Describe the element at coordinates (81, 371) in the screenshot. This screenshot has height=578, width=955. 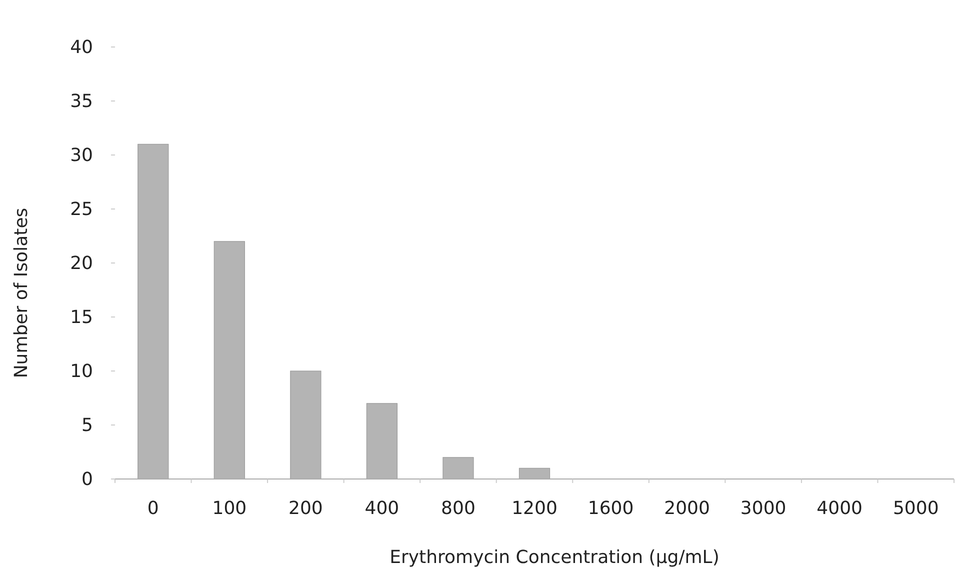
I see `y-tick-label: 10` at that location.